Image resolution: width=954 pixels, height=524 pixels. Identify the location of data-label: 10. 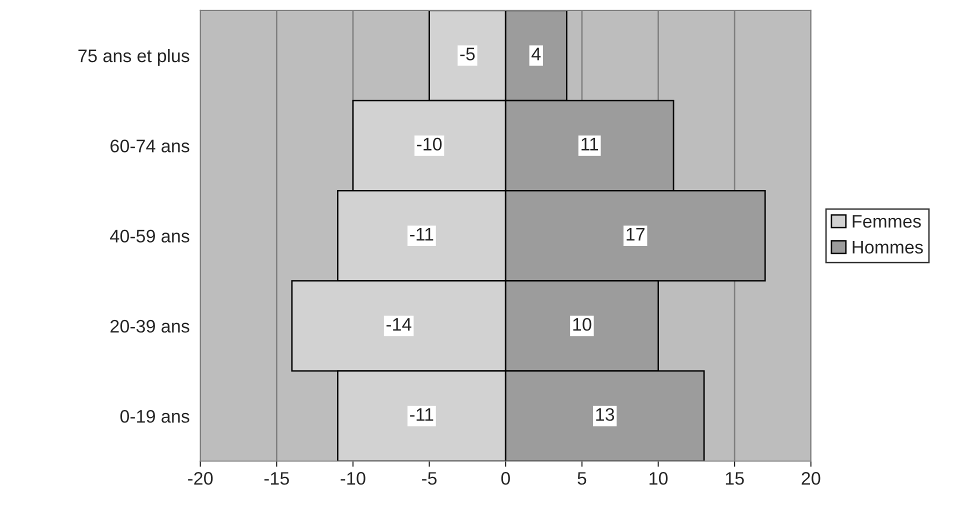
(582, 324).